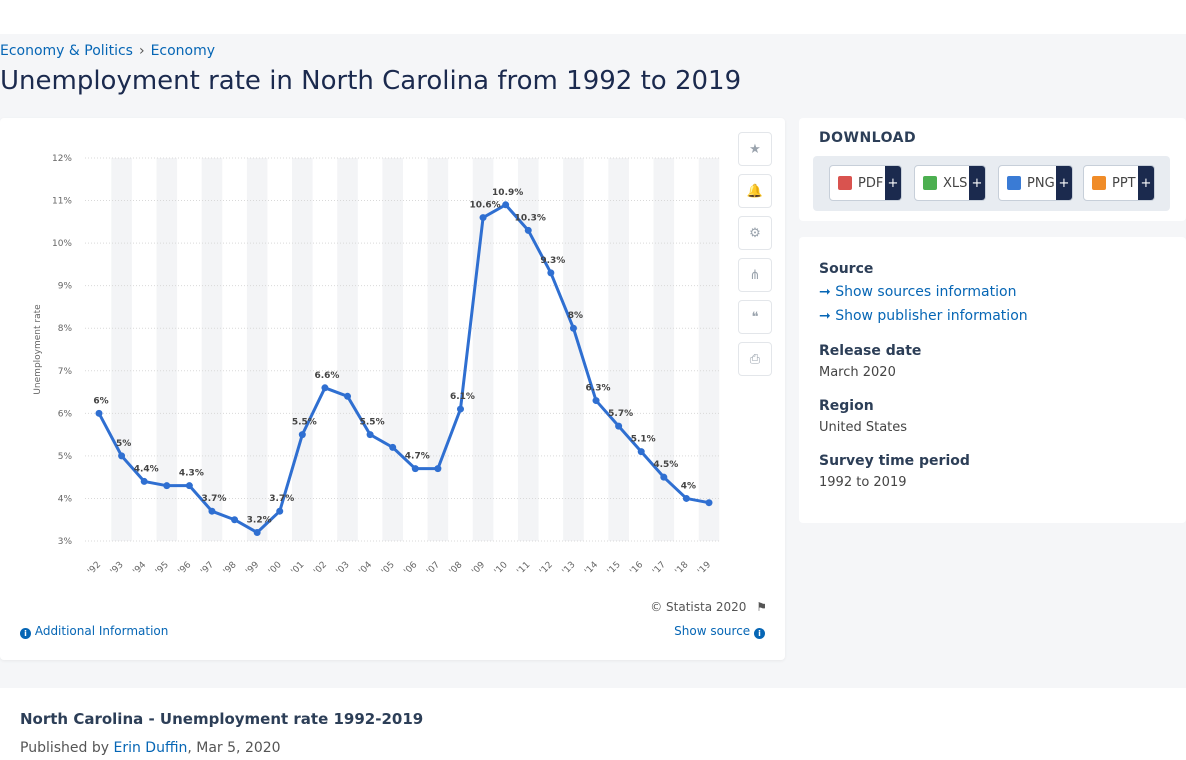 This screenshot has height=760, width=1186. I want to click on x-tick-label: '17, so click(659, 568).